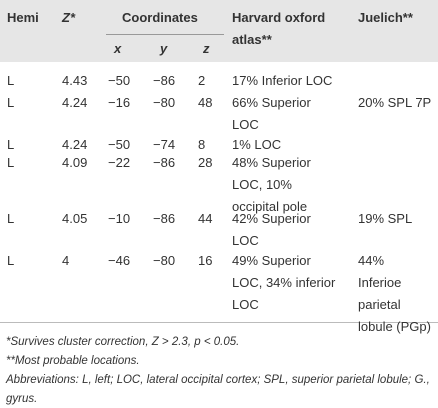  Describe the element at coordinates (119, 102) in the screenshot. I see `table-cell: −16` at that location.